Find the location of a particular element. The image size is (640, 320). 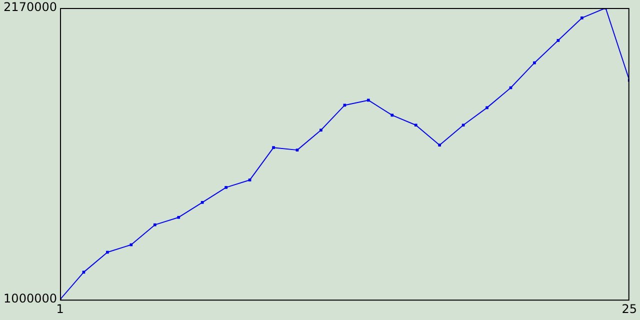

y-tick-label: 1000000 is located at coordinates (30, 299).